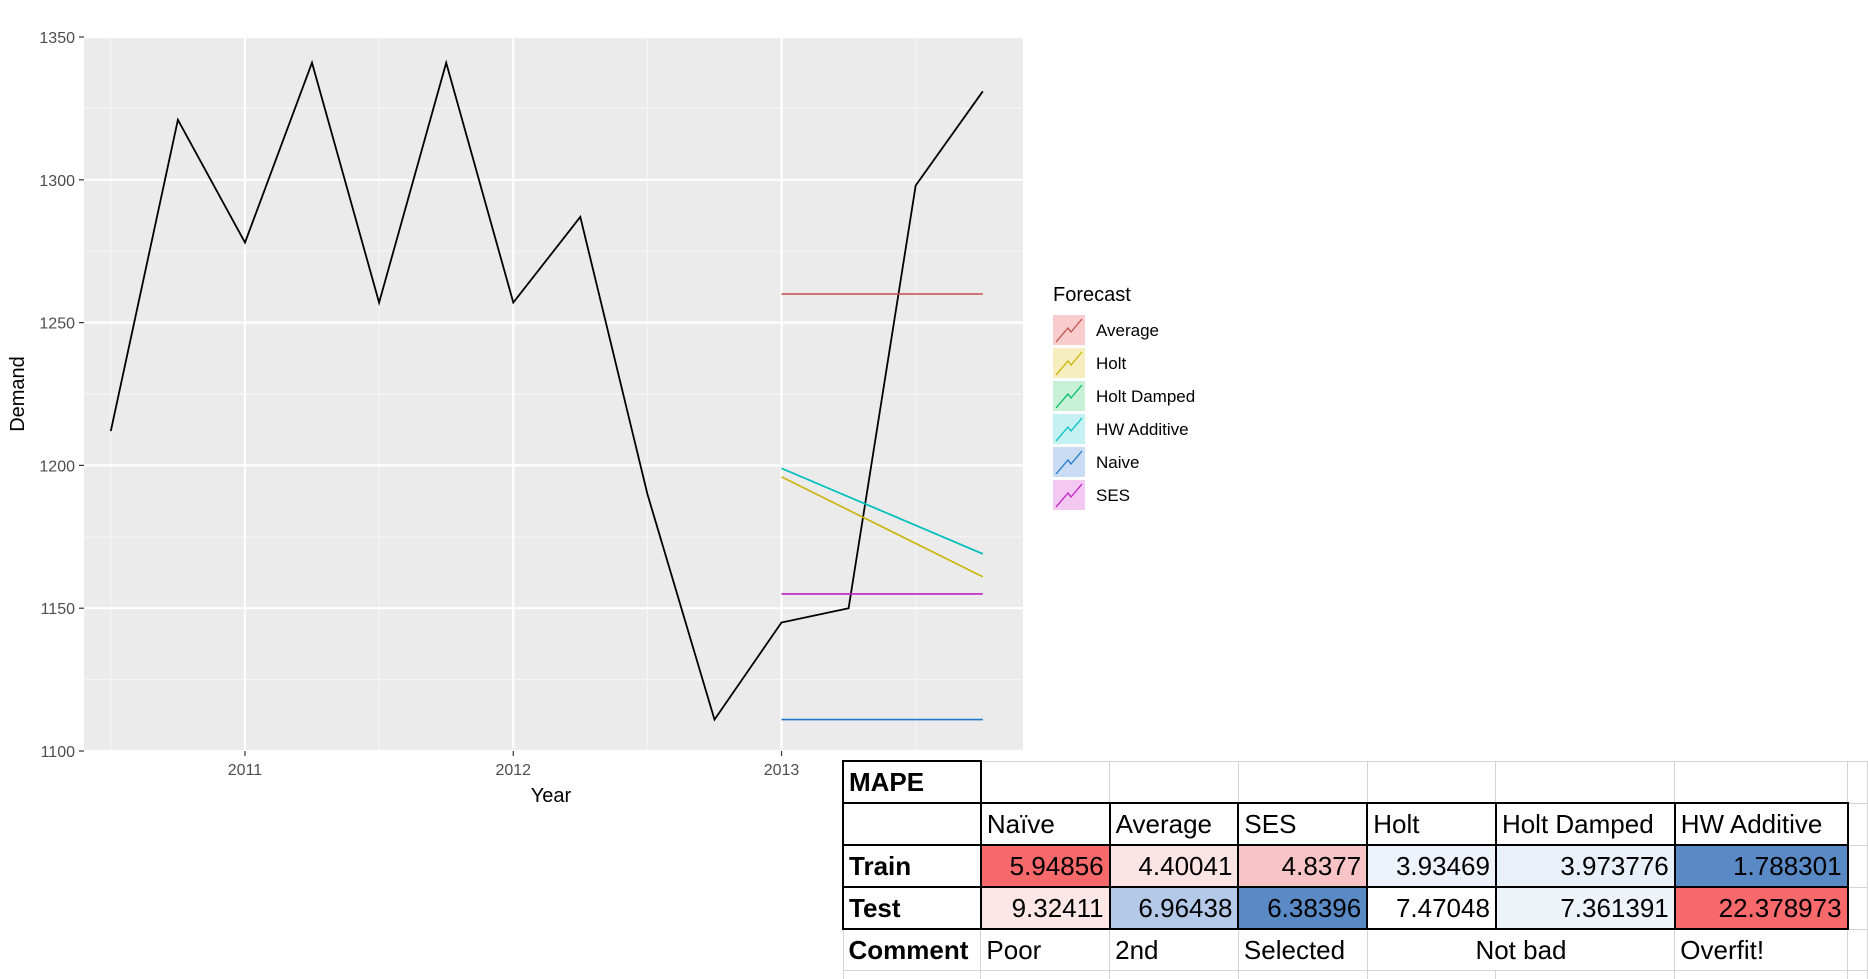  Describe the element at coordinates (882, 511) in the screenshot. I see `forecast-line-hw-additive` at that location.